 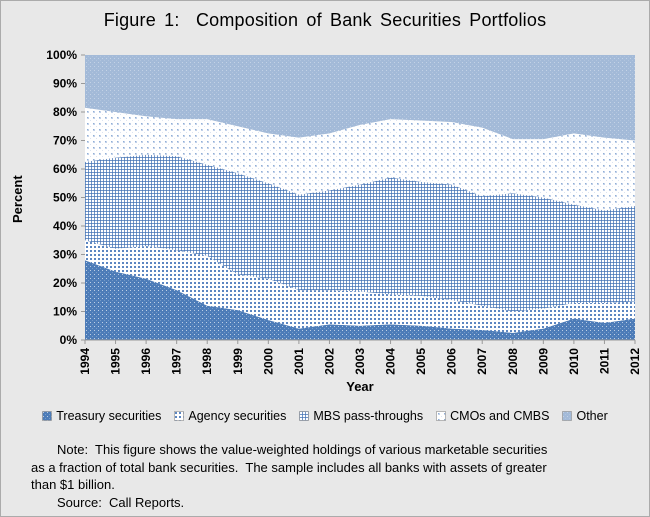 What do you see at coordinates (121, 502) in the screenshot?
I see `note-line: Source: Call Reports.` at bounding box center [121, 502].